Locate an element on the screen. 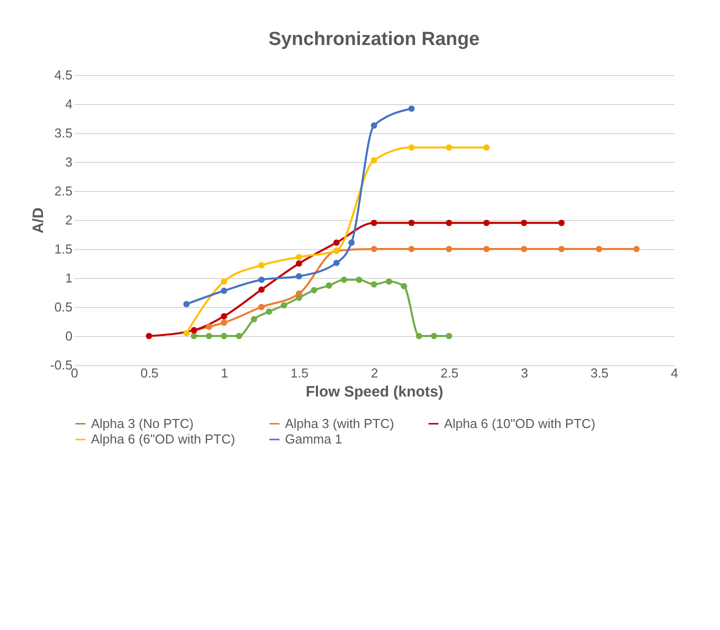 This screenshot has width=720, height=630. x-tick-label: 3 is located at coordinates (524, 373).